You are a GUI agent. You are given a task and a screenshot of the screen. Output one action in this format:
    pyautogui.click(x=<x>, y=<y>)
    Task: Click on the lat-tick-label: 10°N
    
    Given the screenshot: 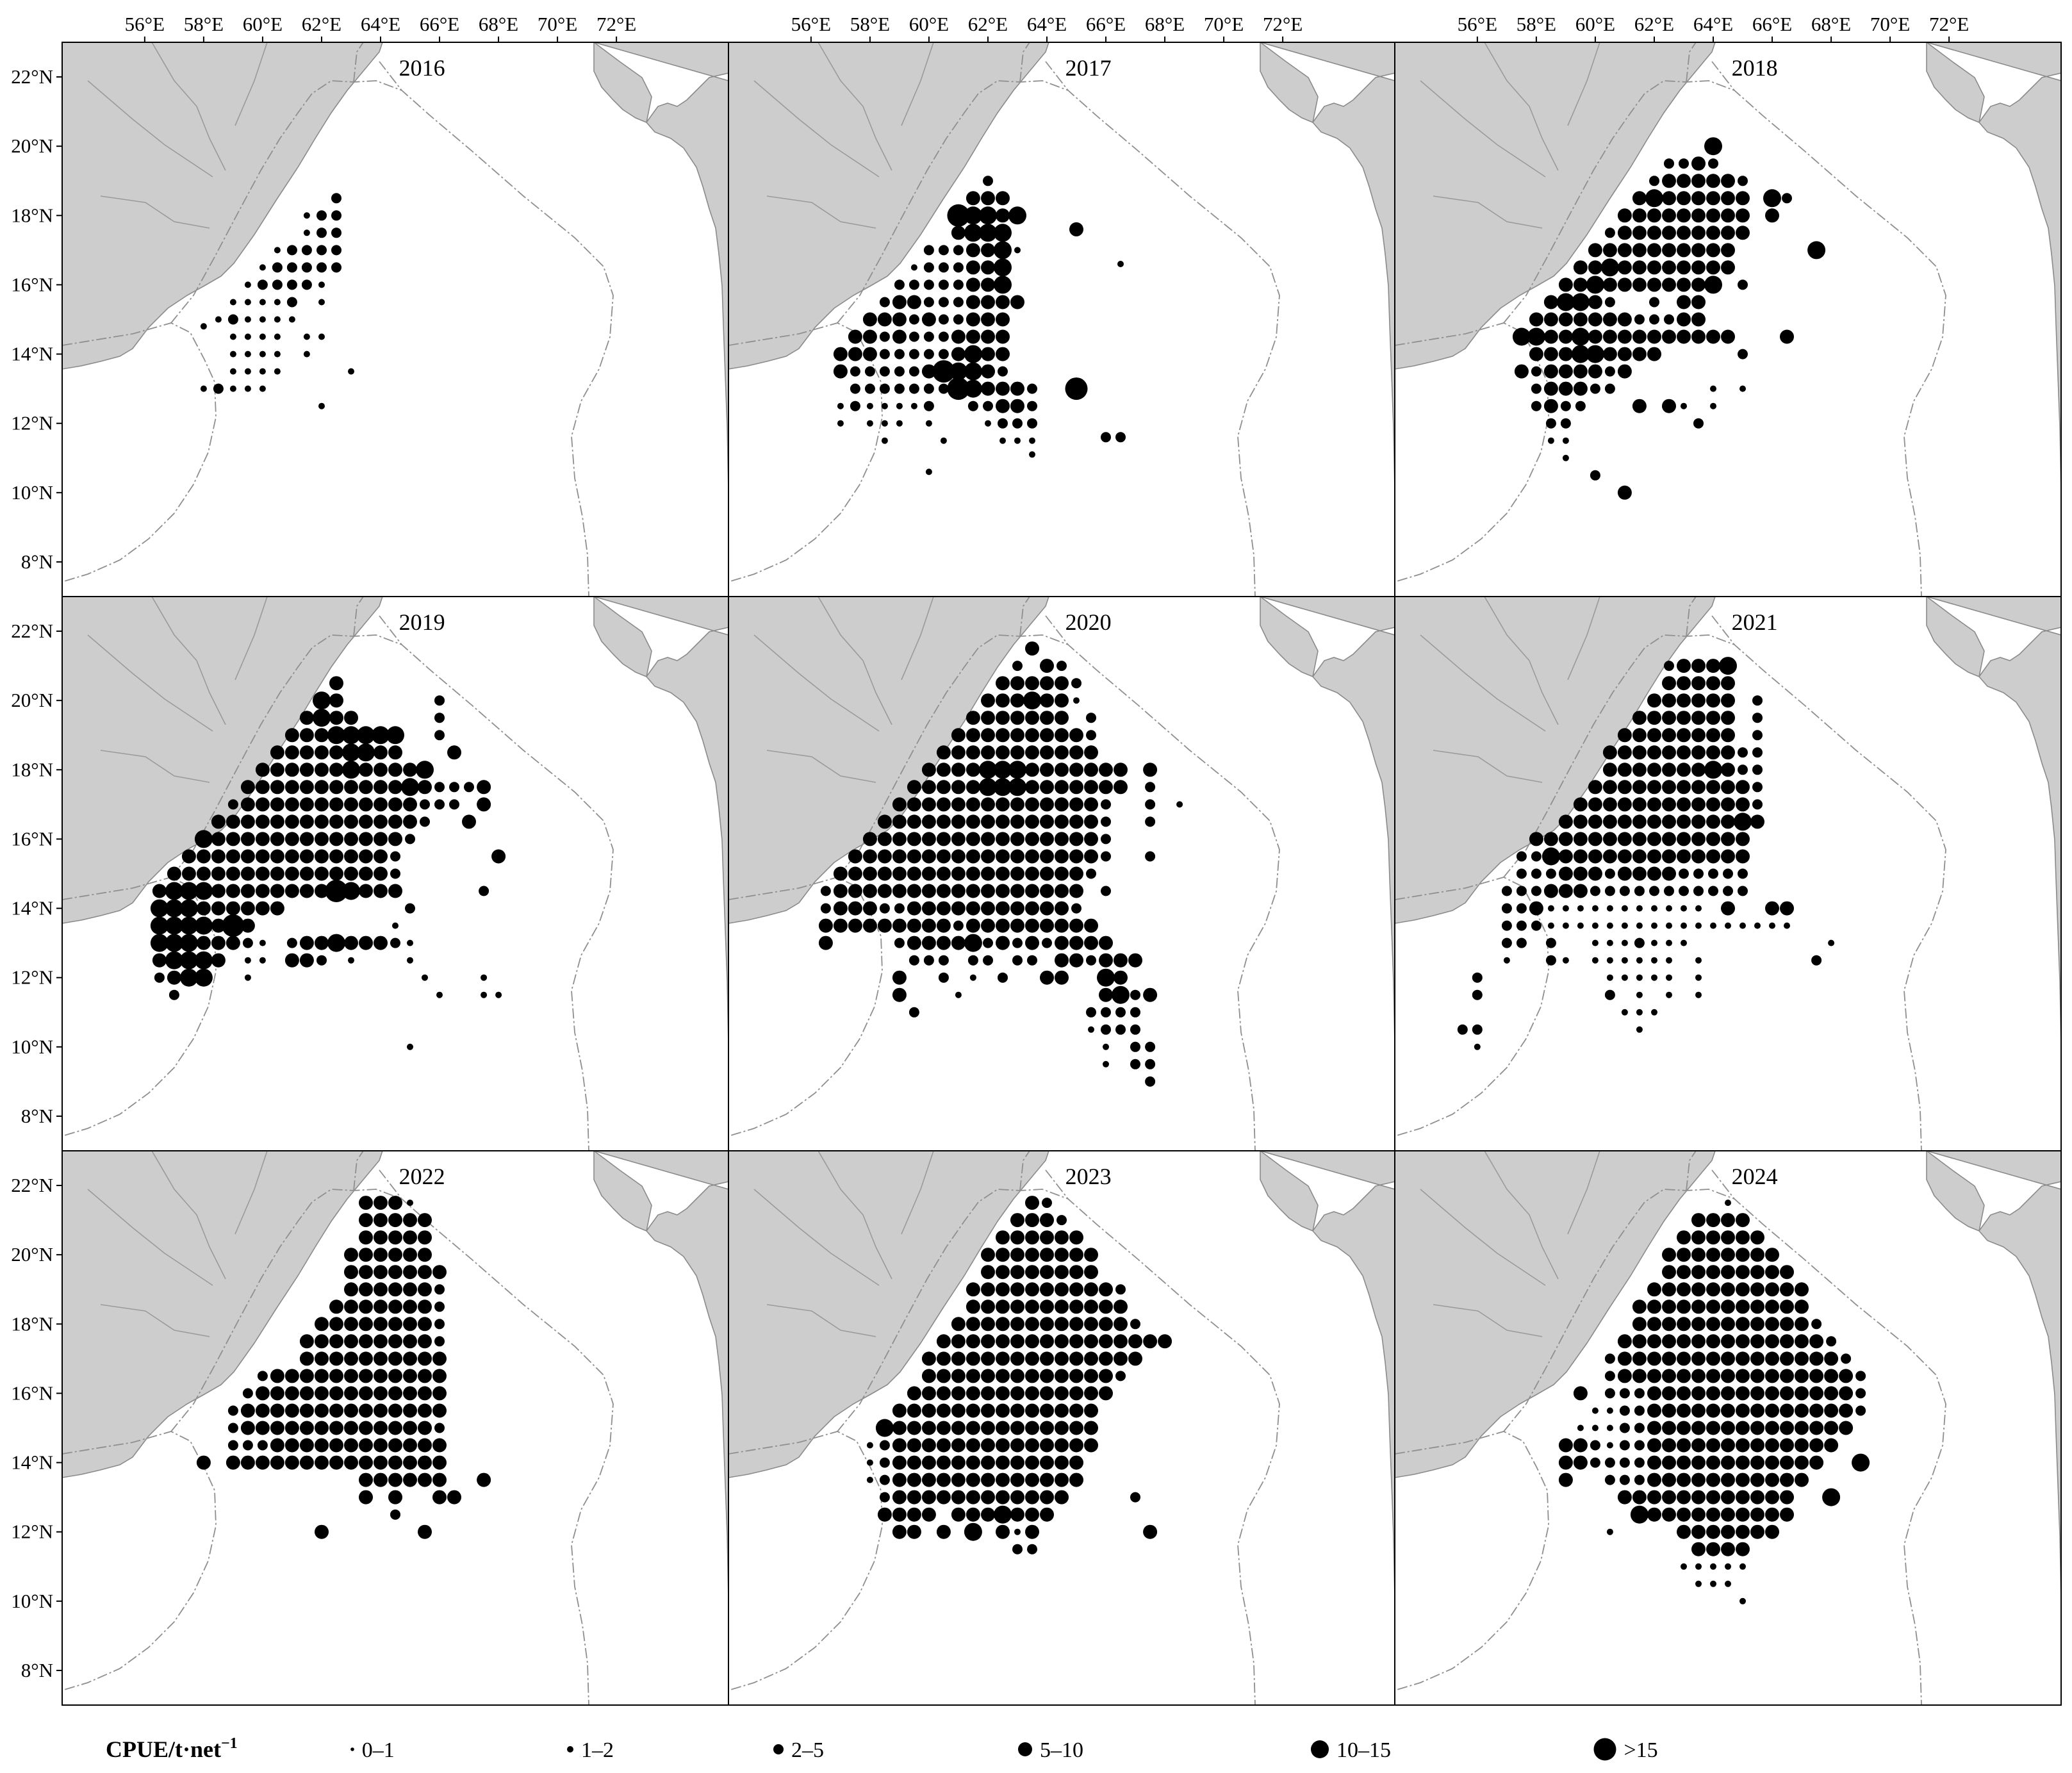 What is the action you would take?
    pyautogui.click(x=32, y=1601)
    